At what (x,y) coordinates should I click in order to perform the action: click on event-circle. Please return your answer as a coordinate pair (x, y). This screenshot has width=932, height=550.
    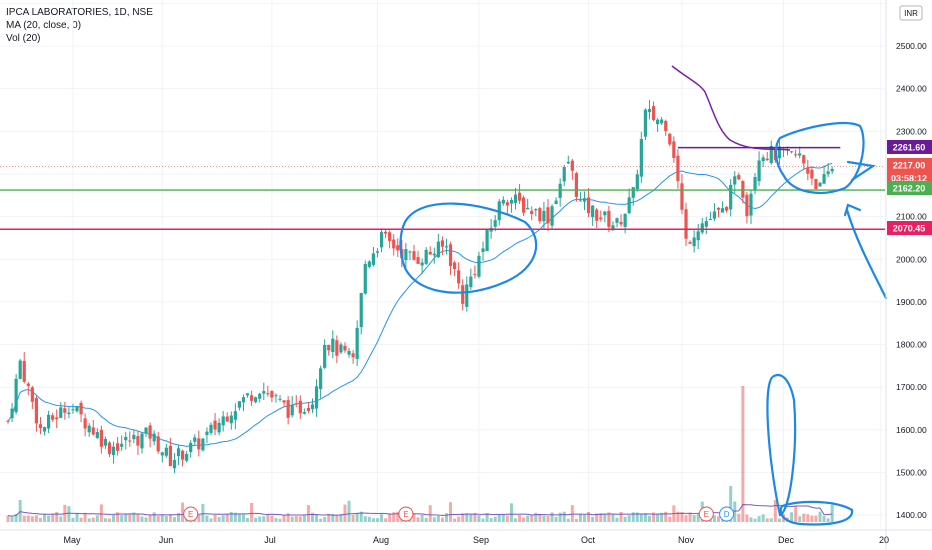
    Looking at the image, I should click on (191, 514).